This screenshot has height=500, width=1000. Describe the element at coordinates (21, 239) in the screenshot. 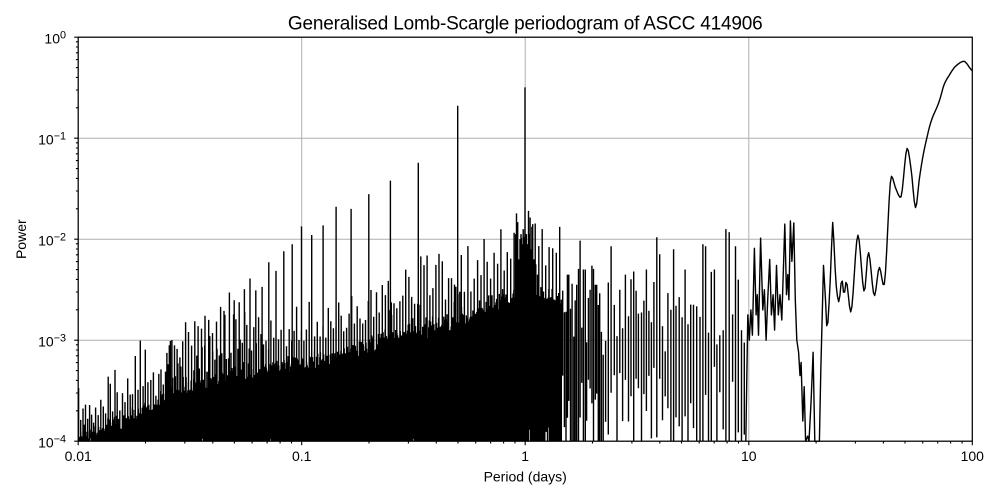

I see `svg-text: Power` at that location.